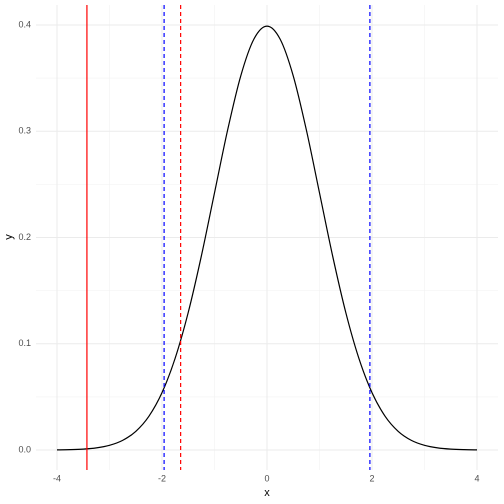 This screenshot has width=504, height=504. Describe the element at coordinates (267, 493) in the screenshot. I see `x-axis-title: x` at that location.